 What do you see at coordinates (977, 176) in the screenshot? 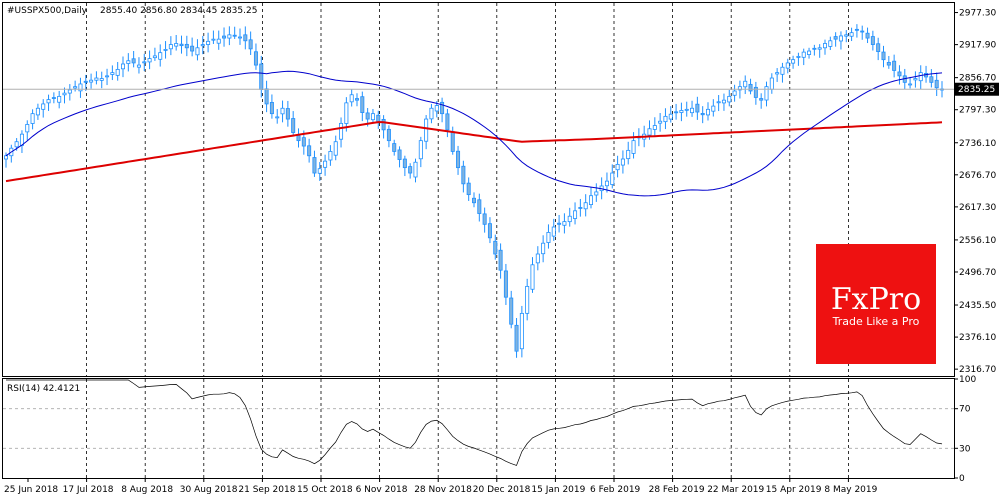
I see `price-tick-label: 2676.70` at bounding box center [977, 176].